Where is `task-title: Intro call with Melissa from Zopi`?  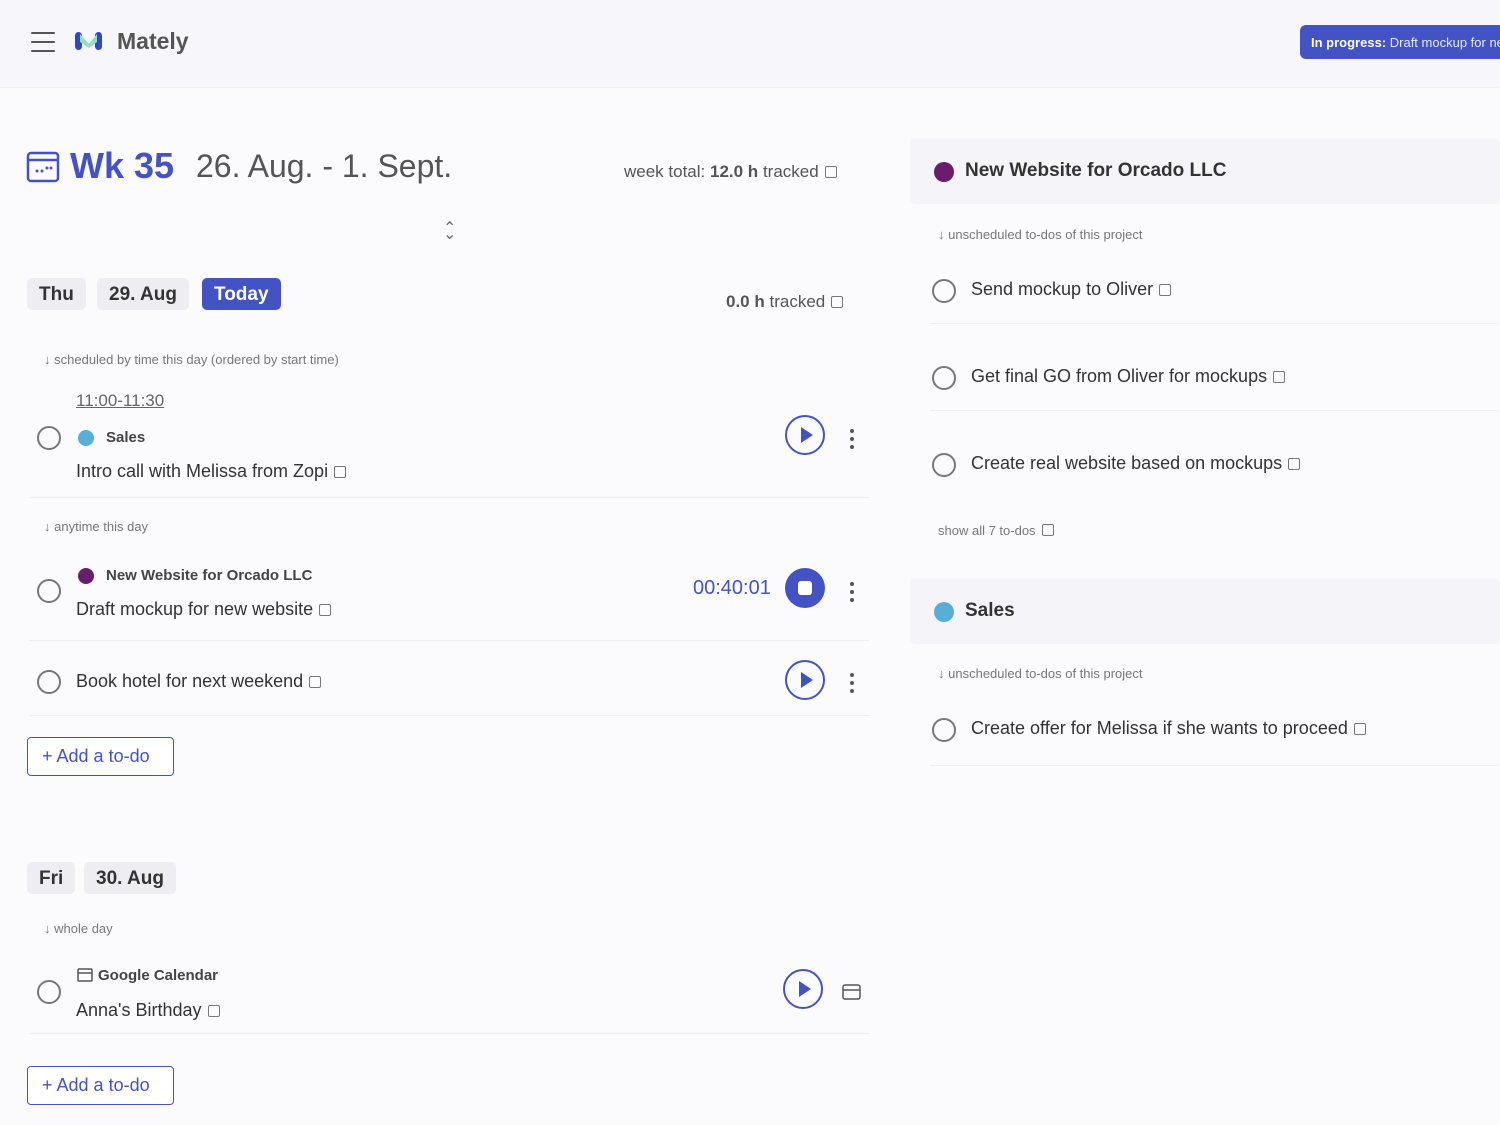
task-title: Intro call with Melissa from Zopi is located at coordinates (211, 471).